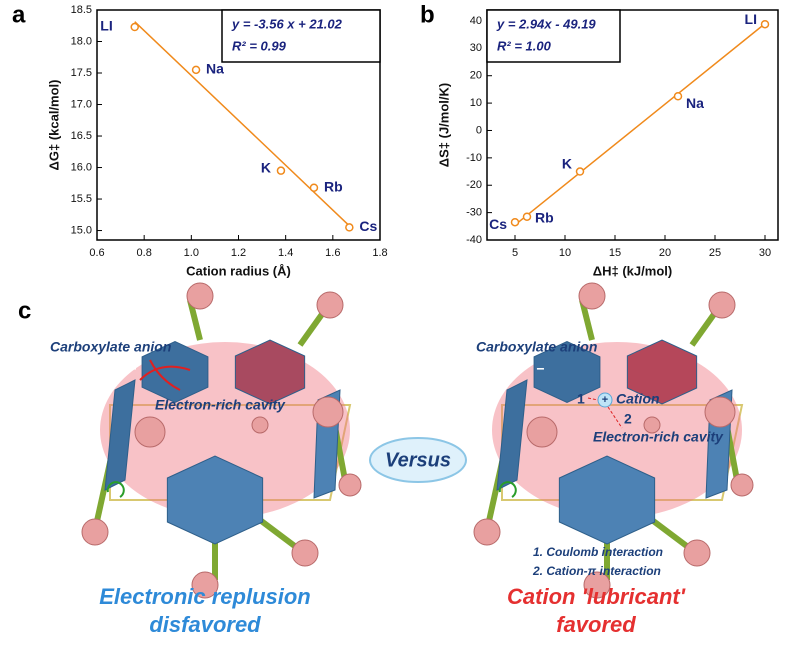 The height and width of the screenshot is (645, 799). Describe the element at coordinates (332, 253) in the screenshot. I see `x-tick-label: 1.6` at that location.